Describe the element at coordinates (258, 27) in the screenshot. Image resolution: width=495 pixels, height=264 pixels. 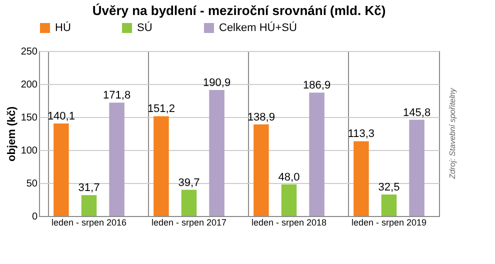
I see `legend-label: Celkem HÚ+SÚ` at that location.